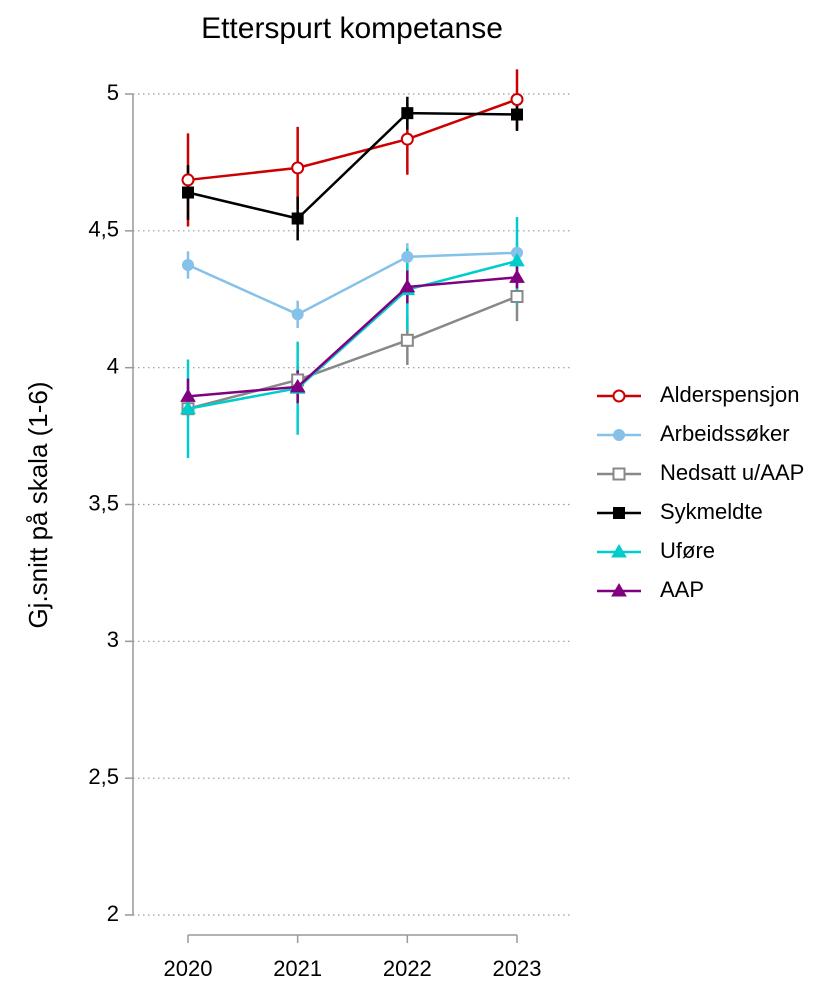  What do you see at coordinates (38, 504) in the screenshot?
I see `y-axis-label: Gj.snitt på skala (1-6)` at bounding box center [38, 504].